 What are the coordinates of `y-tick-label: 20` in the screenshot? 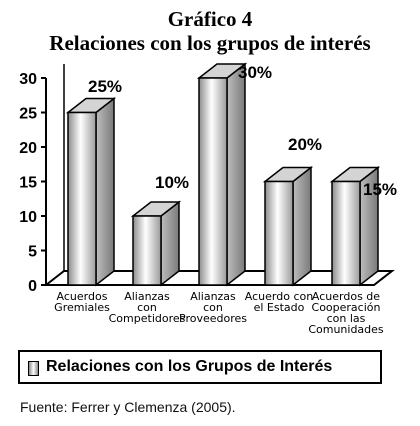 It's located at (28, 148).